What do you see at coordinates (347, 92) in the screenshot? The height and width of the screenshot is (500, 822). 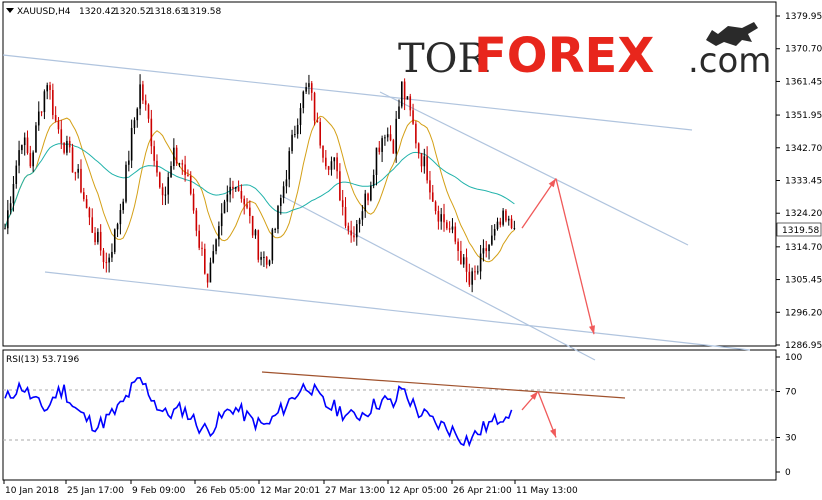 I see `channel-upper-line` at bounding box center [347, 92].